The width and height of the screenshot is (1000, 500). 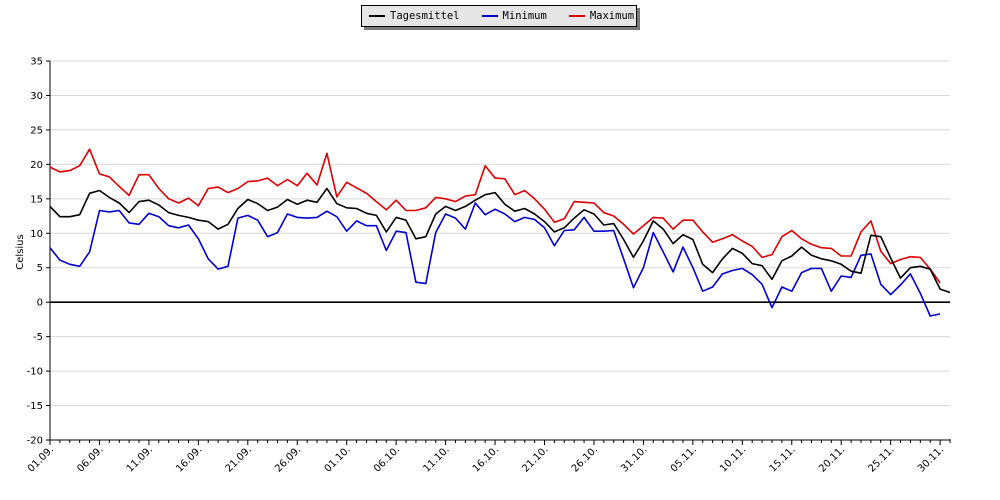 I want to click on x-tick-label: 01.09., so click(x=41, y=459).